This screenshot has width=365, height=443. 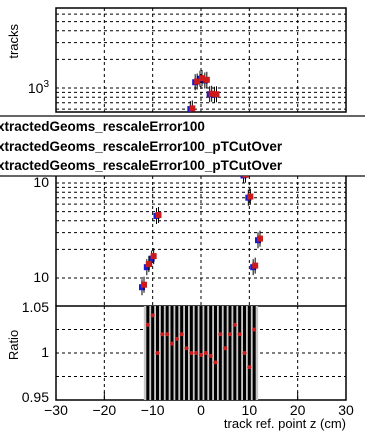 What do you see at coordinates (102, 126) in the screenshot?
I see `legend-entry-1: xtractedGeoms_rescaleError100` at bounding box center [102, 126].